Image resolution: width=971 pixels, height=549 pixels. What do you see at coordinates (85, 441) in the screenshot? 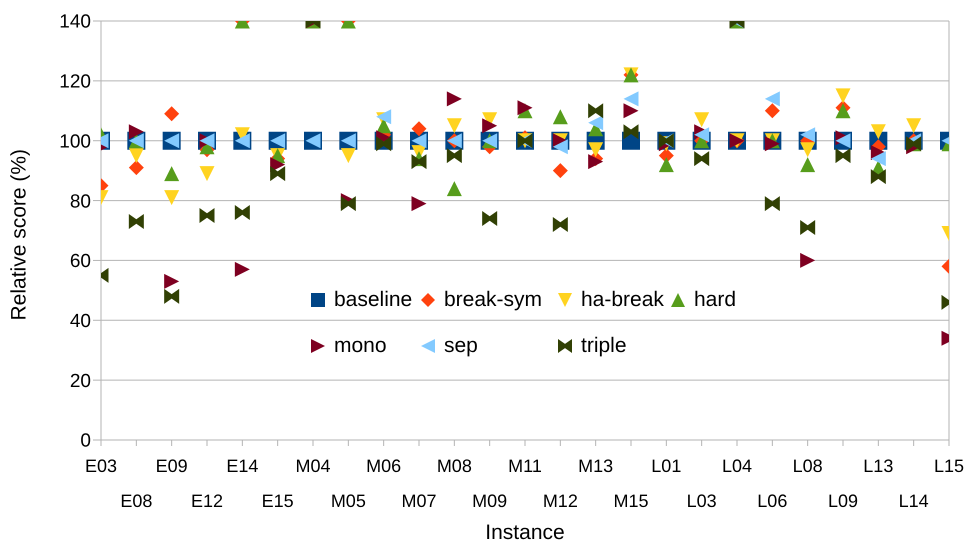
I see `y-tick-label: 0` at bounding box center [85, 441].